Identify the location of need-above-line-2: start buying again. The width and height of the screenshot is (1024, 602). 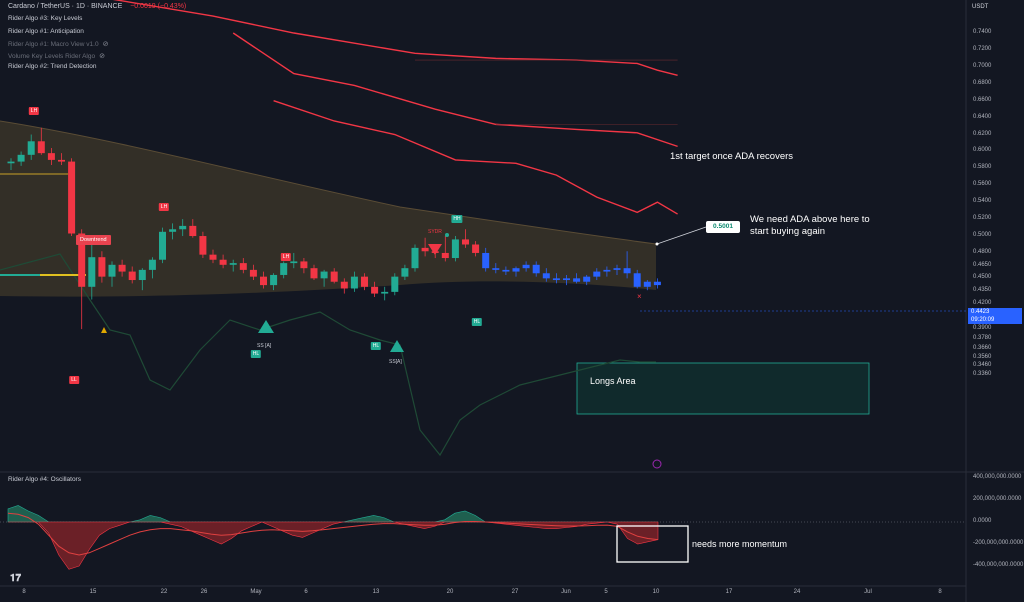
(787, 231).